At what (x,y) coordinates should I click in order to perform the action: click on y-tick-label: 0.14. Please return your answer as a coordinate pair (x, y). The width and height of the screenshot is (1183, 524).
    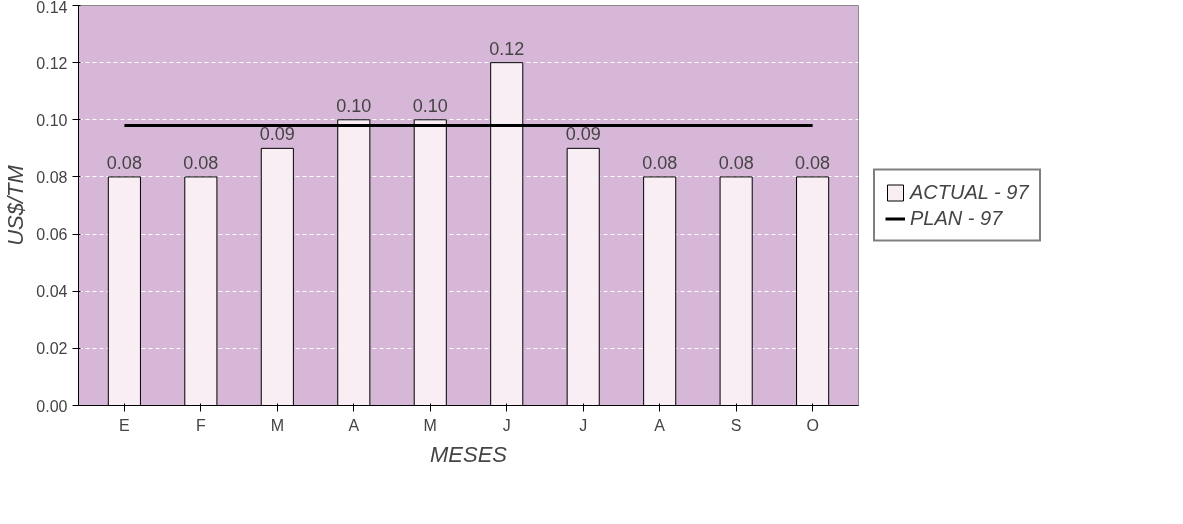
    Looking at the image, I should click on (52, 8).